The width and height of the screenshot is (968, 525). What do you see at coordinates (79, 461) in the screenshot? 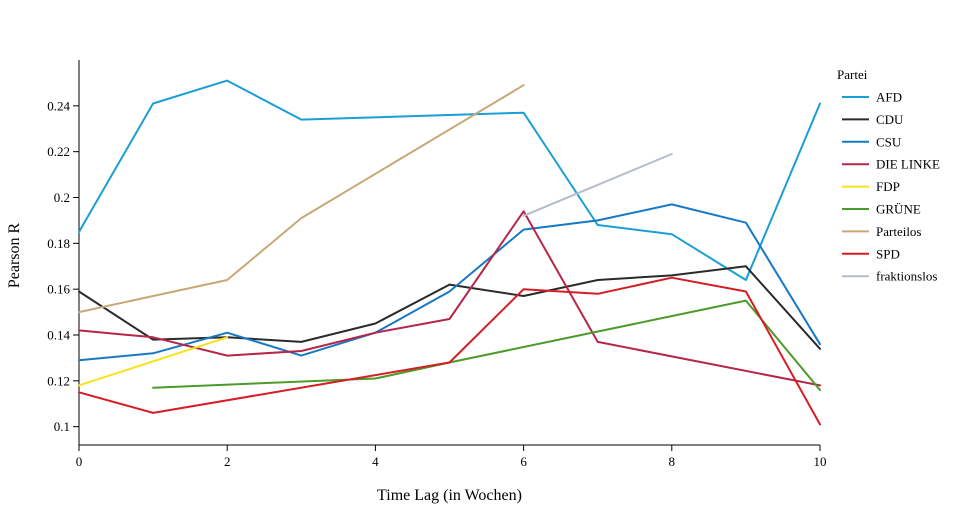
I see `x-tick-label: 0` at bounding box center [79, 461].